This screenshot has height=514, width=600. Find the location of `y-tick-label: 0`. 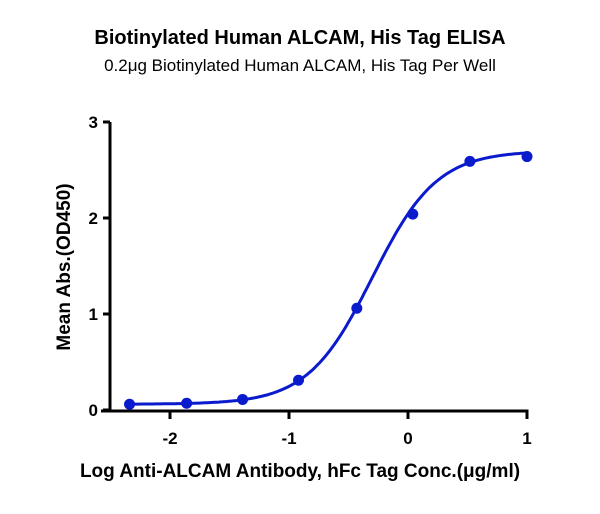

y-tick-label: 0 is located at coordinates (93, 410).